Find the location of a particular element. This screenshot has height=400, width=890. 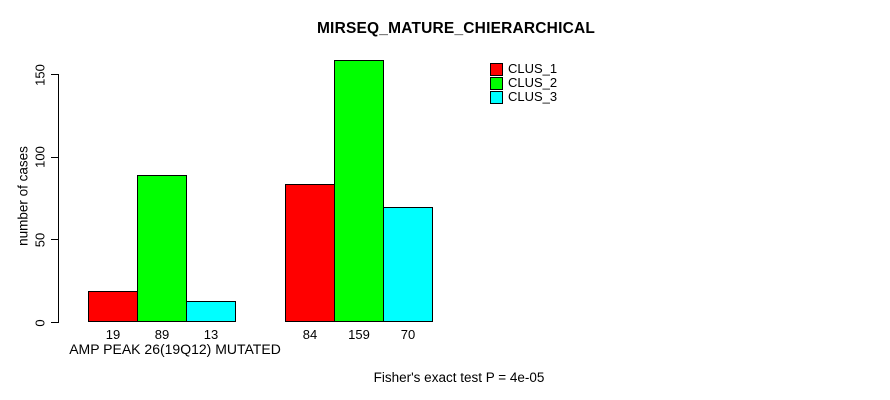

y-axis-line is located at coordinates (58, 198).